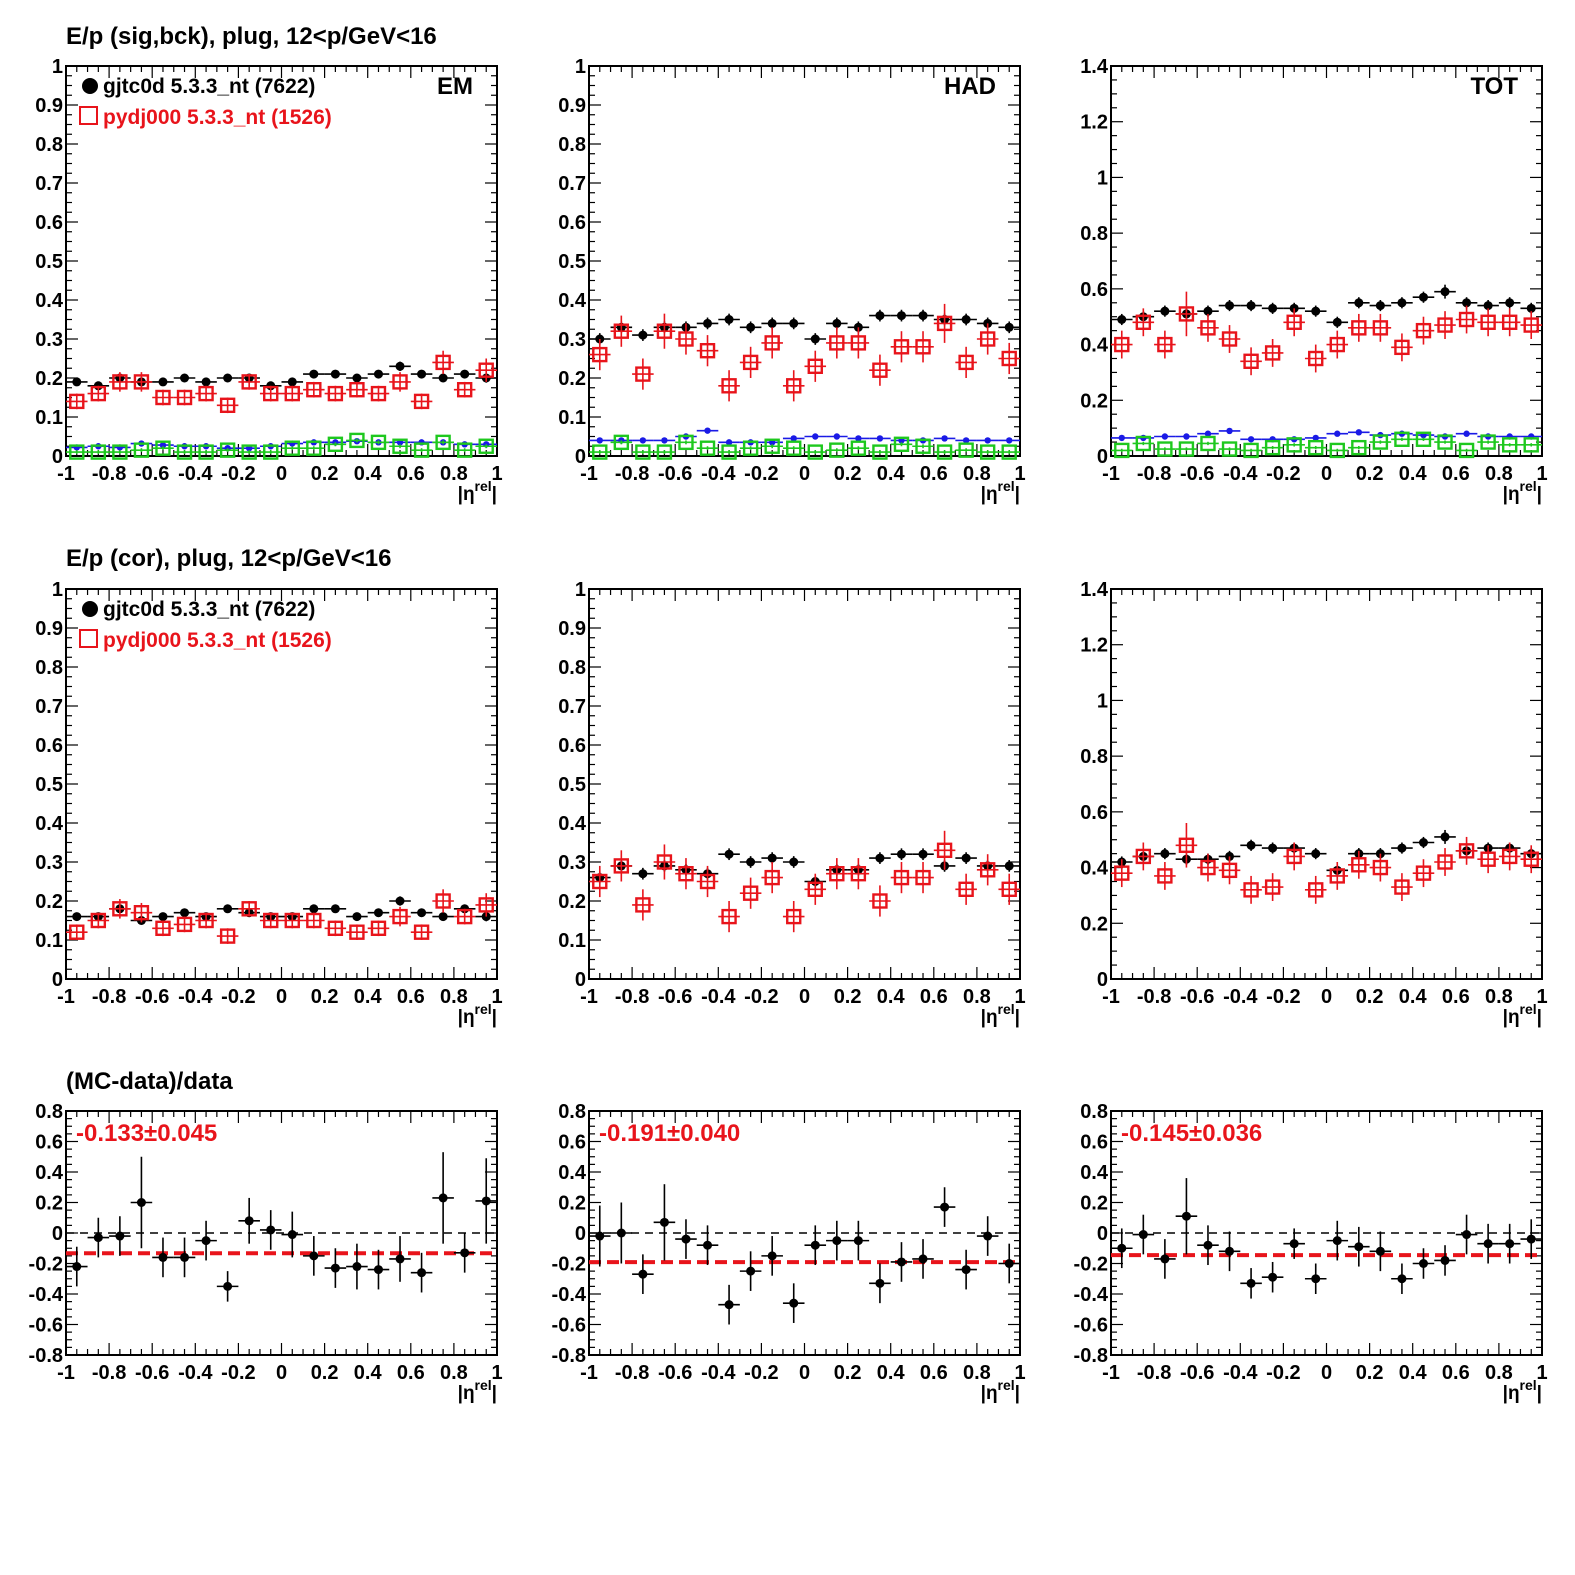 This screenshot has width=1575, height=1575. I want to click on xtick-label-ratio-had: -0.6, so click(675, 1373).